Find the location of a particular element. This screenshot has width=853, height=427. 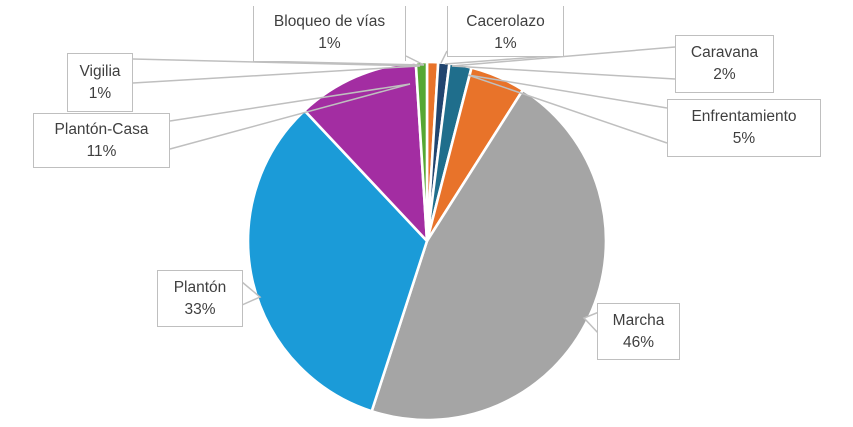

callout-enfrentamiento: Enfrentamiento 5% is located at coordinates (744, 128).